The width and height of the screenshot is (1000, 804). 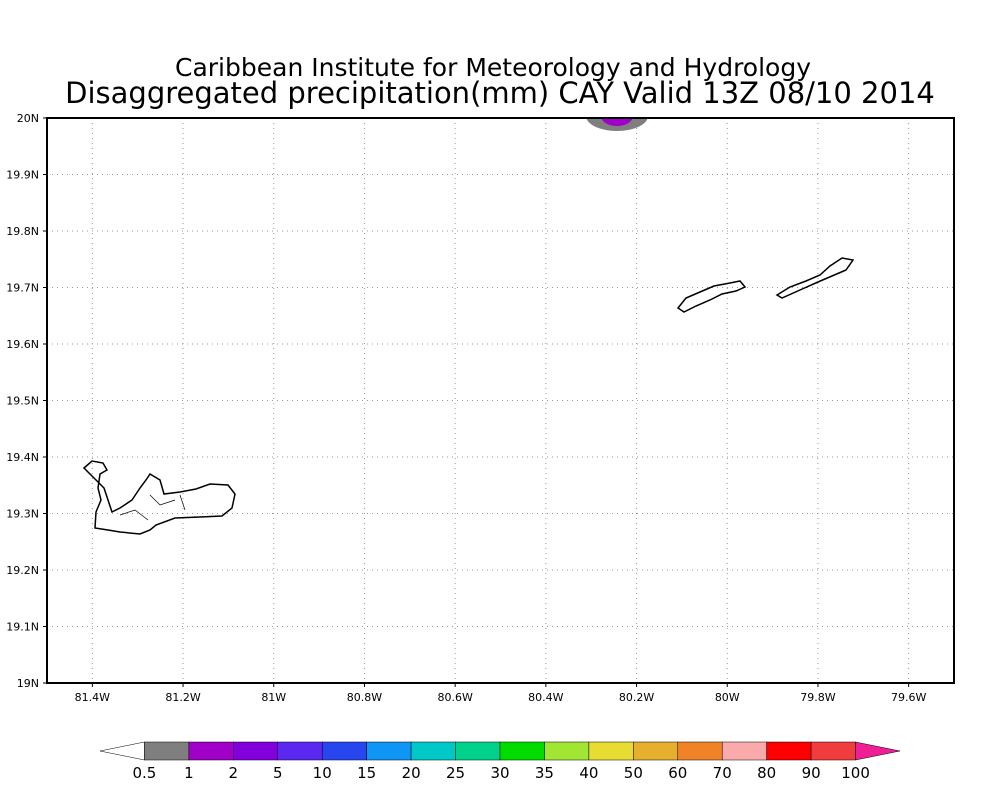 I want to click on precip-contour, so click(x=617, y=122).